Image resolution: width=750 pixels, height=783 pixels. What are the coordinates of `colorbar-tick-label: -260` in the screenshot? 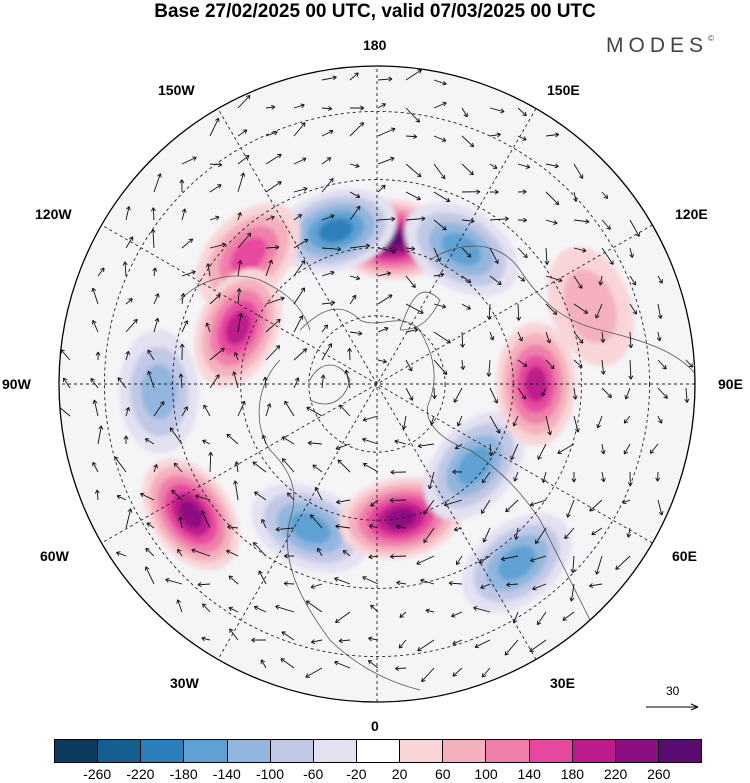 It's located at (97, 774).